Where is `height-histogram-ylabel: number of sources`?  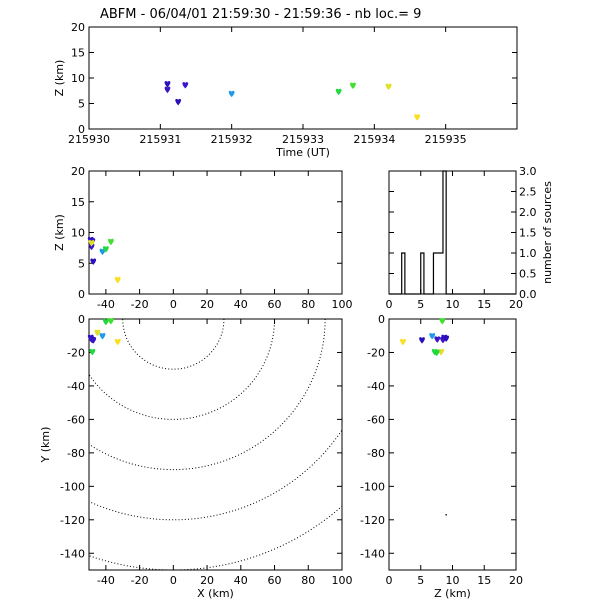
height-histogram-ylabel: number of sources is located at coordinates (547, 232).